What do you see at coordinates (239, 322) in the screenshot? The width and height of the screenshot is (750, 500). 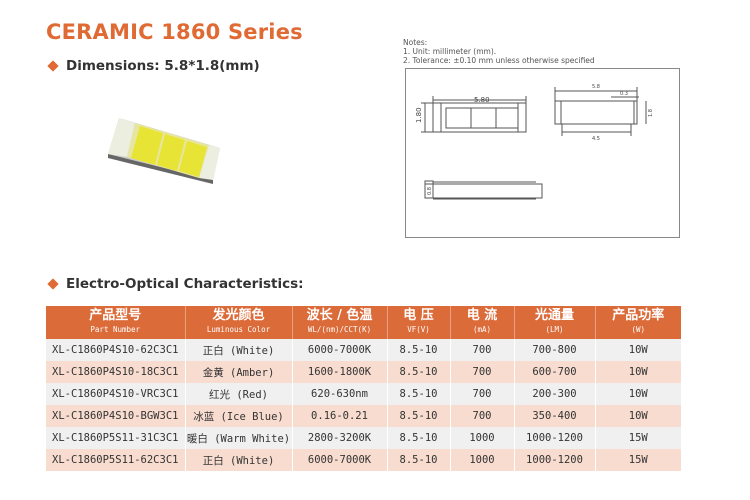 I see `header-luminous-color: 发光颜色 Luminous Color` at bounding box center [239, 322].